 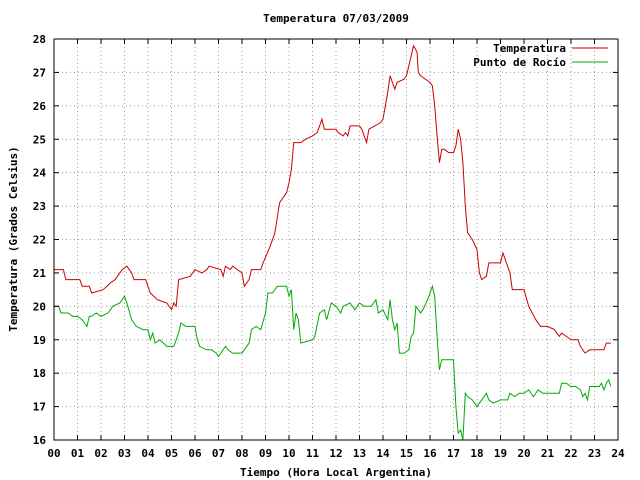 What do you see at coordinates (453, 453) in the screenshot?
I see `x-tick-label: 17` at bounding box center [453, 453].